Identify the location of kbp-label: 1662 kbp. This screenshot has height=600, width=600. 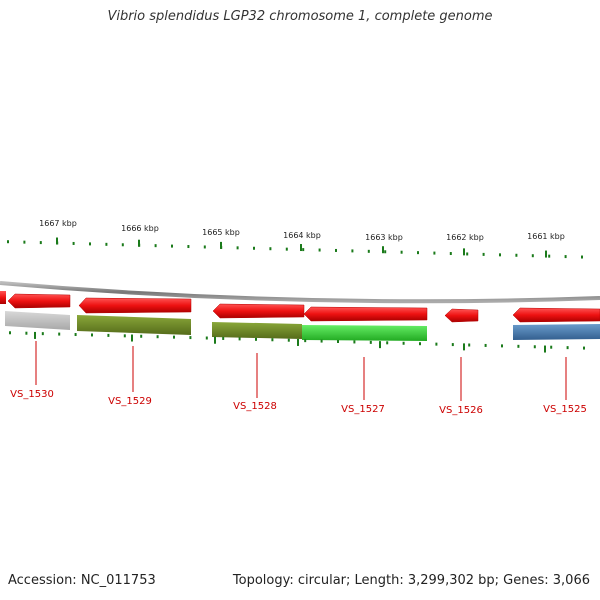
(465, 237).